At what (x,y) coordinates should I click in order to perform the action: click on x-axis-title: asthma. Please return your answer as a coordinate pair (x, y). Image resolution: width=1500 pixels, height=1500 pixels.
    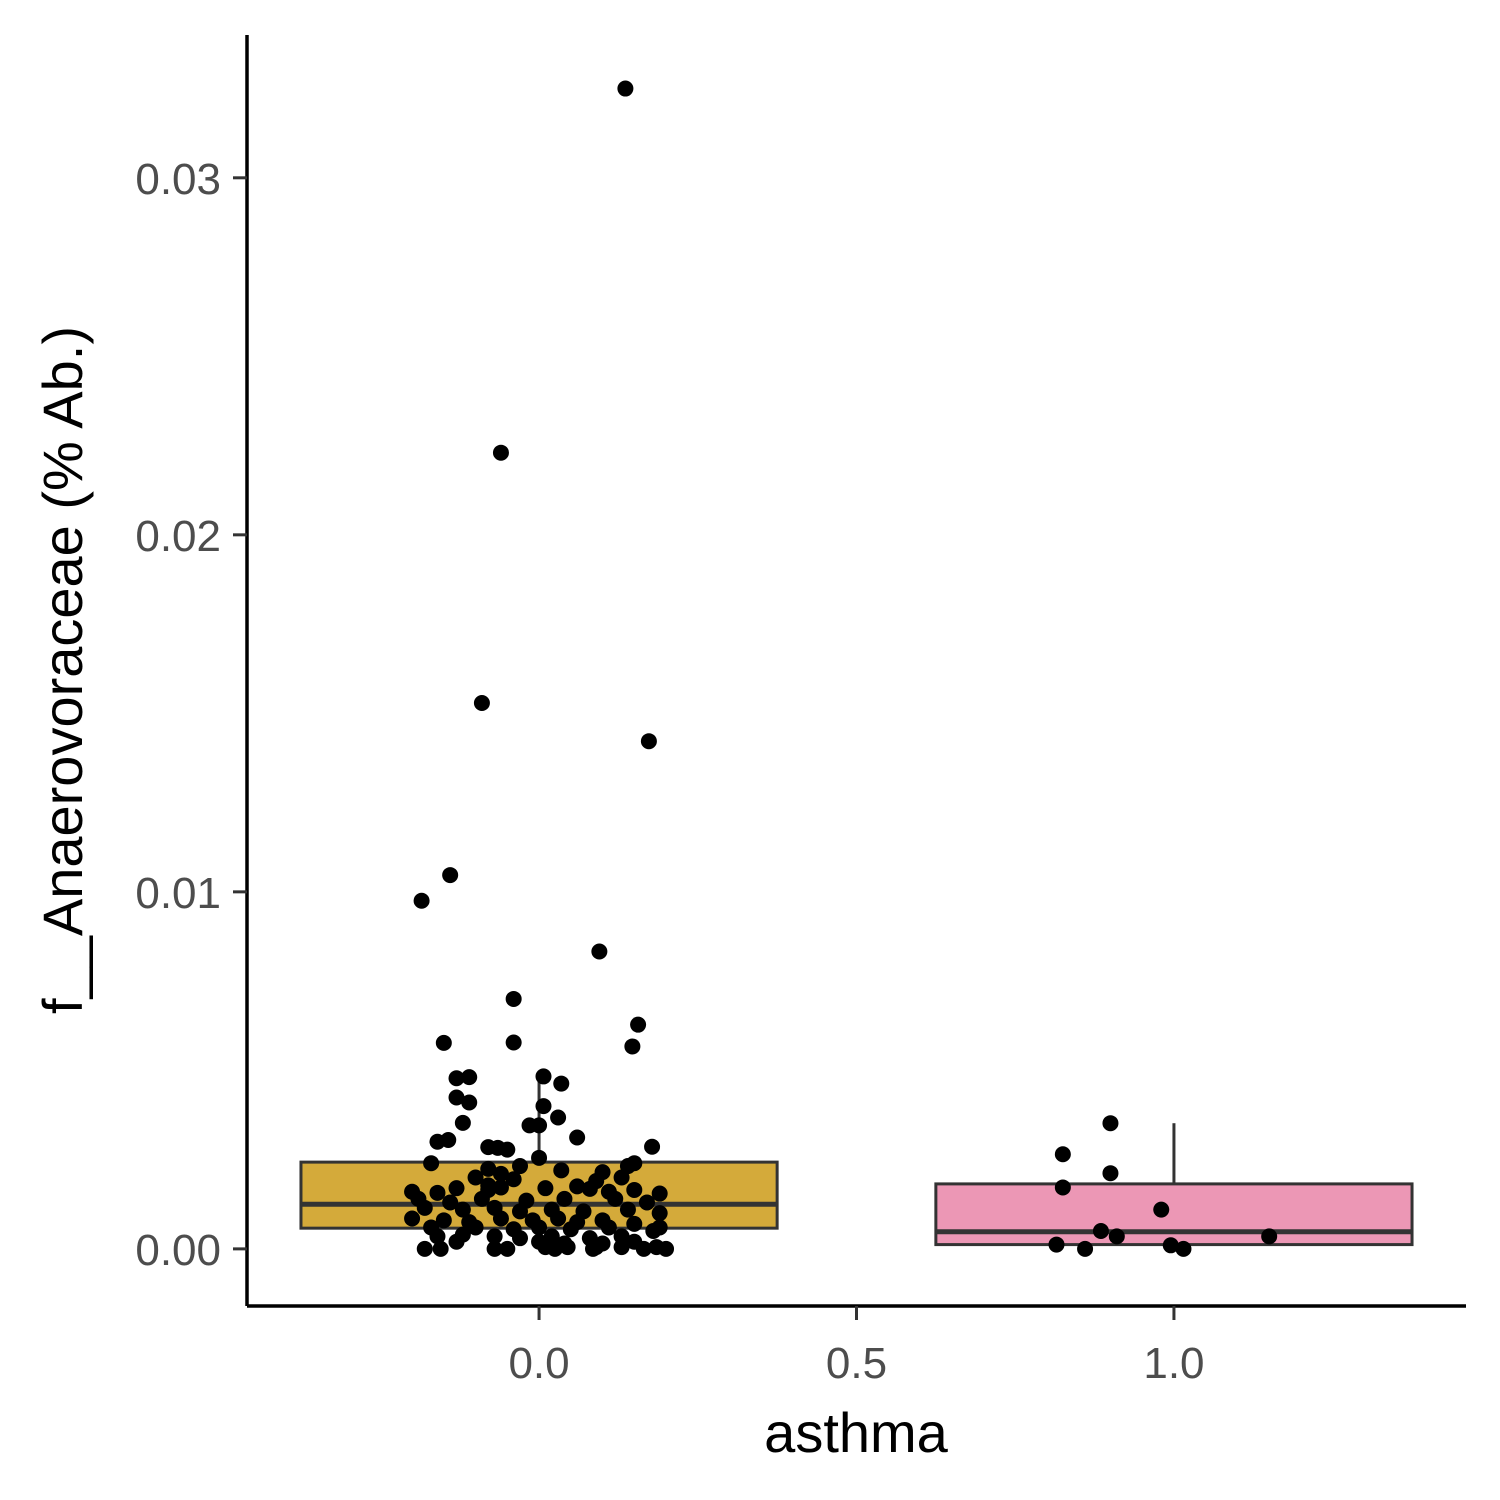
    Looking at the image, I should click on (856, 1432).